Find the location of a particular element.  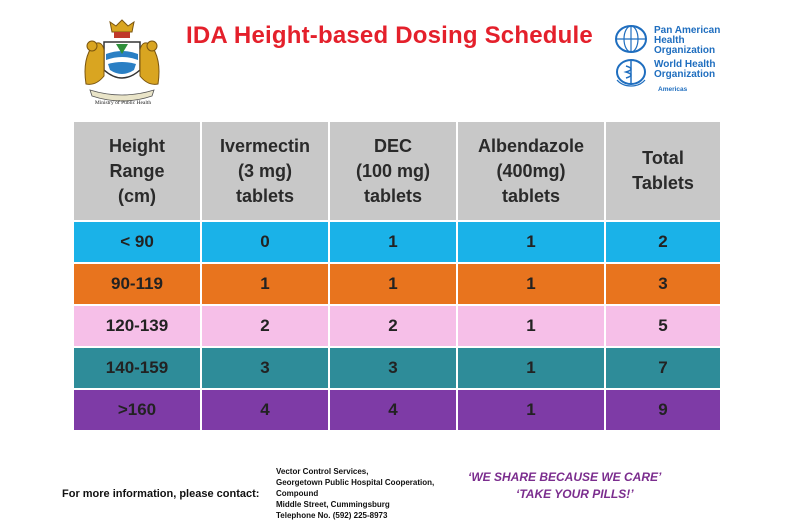

who-line-1: World Health is located at coordinates (685, 64).